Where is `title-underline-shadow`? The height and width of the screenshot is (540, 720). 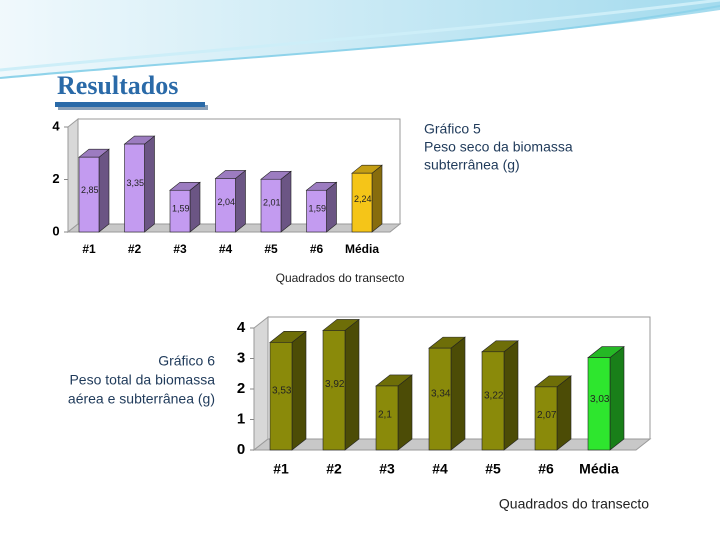
title-underline-shadow is located at coordinates (133, 107).